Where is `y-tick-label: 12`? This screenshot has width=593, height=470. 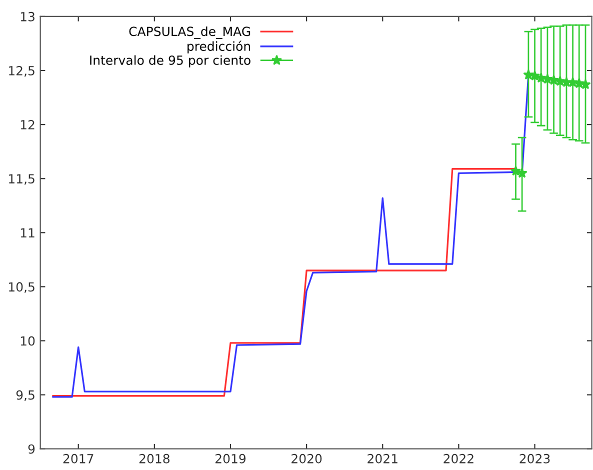 y-tick-label: 12 is located at coordinates (27, 125).